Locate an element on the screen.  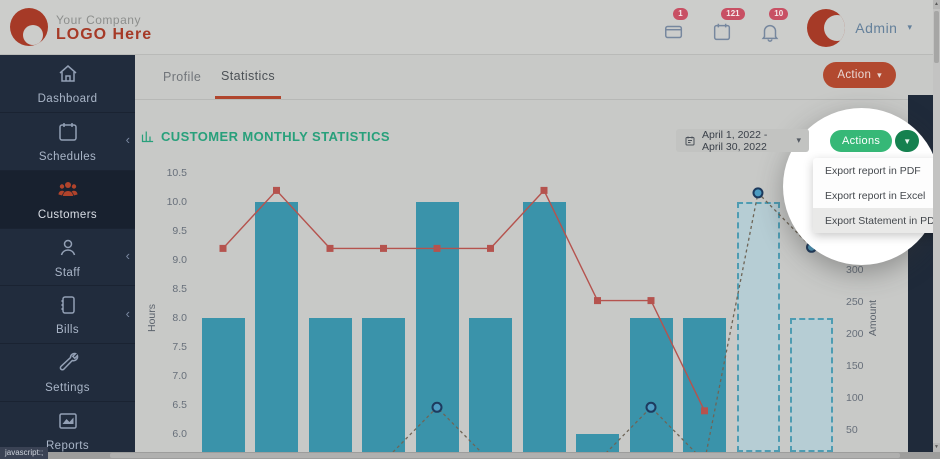
hours-tick: 8.5 is located at coordinates (179, 289).